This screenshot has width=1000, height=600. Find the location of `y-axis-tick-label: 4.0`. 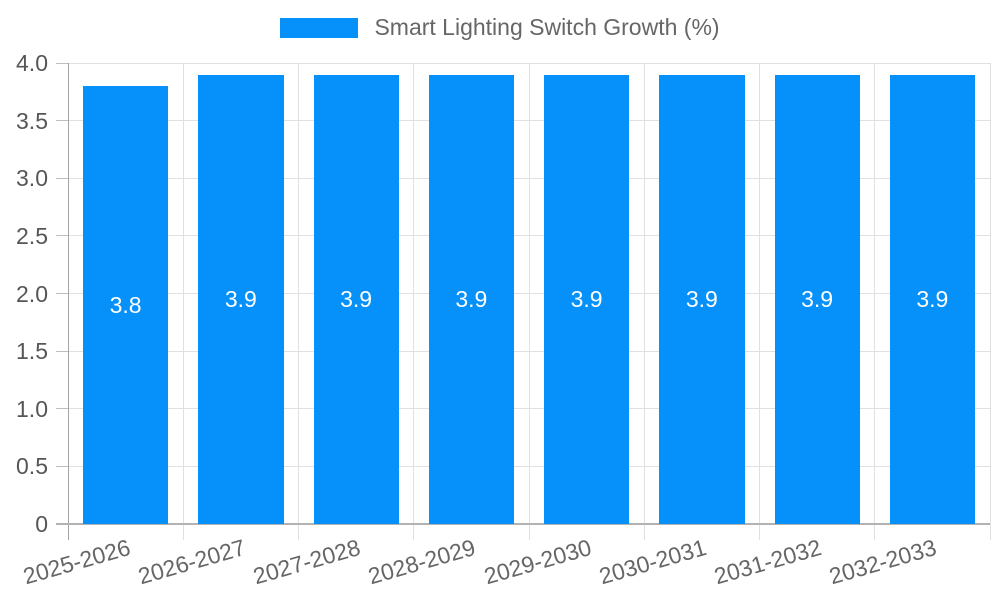

y-axis-tick-label: 4.0 is located at coordinates (32, 63).